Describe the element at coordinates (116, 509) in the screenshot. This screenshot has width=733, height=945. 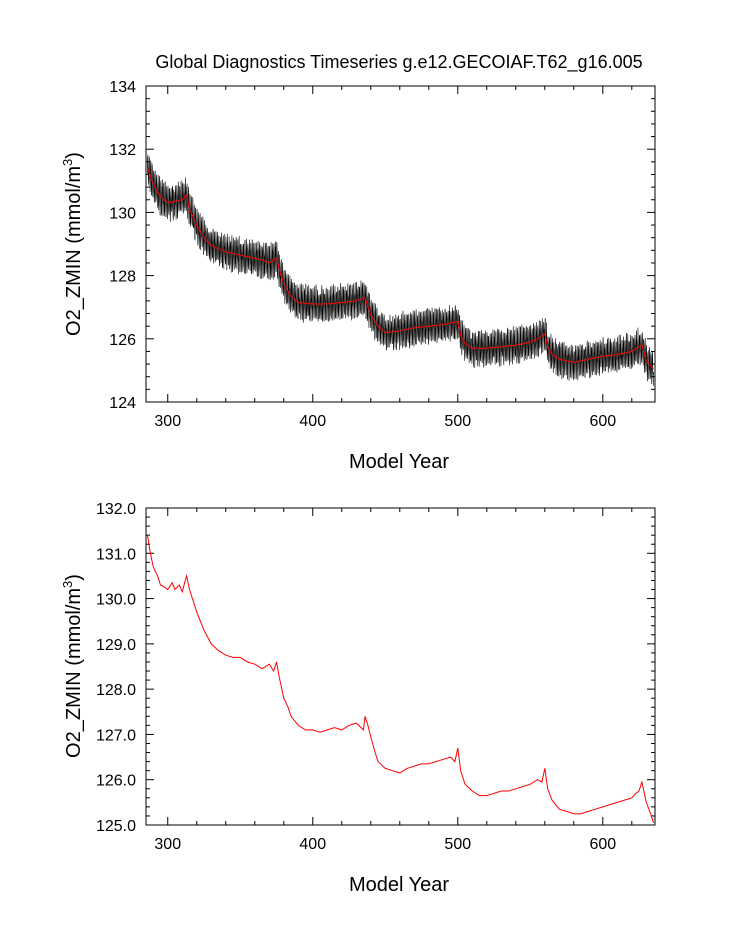
I see `y-tick-label: 132.0` at that location.